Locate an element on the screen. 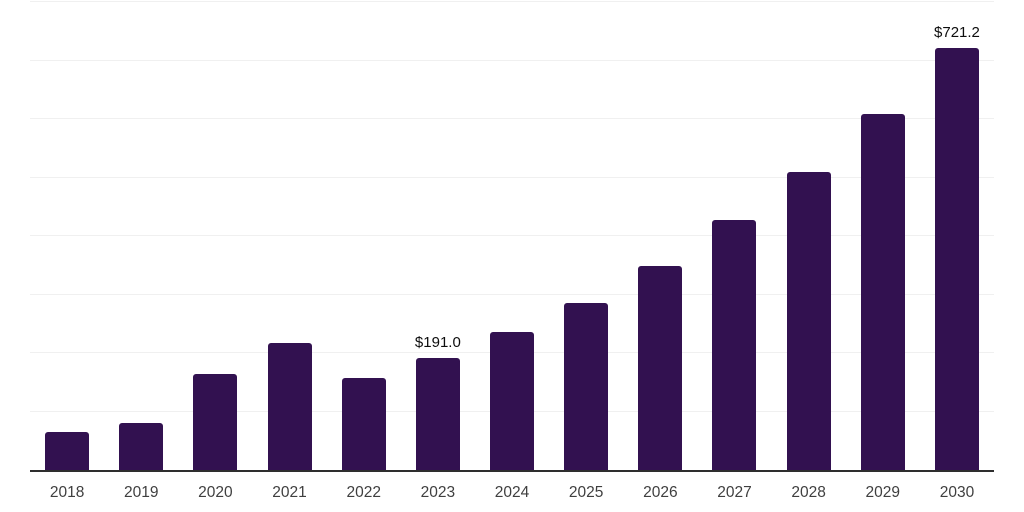  x-tick-label: 2021 is located at coordinates (289, 492).